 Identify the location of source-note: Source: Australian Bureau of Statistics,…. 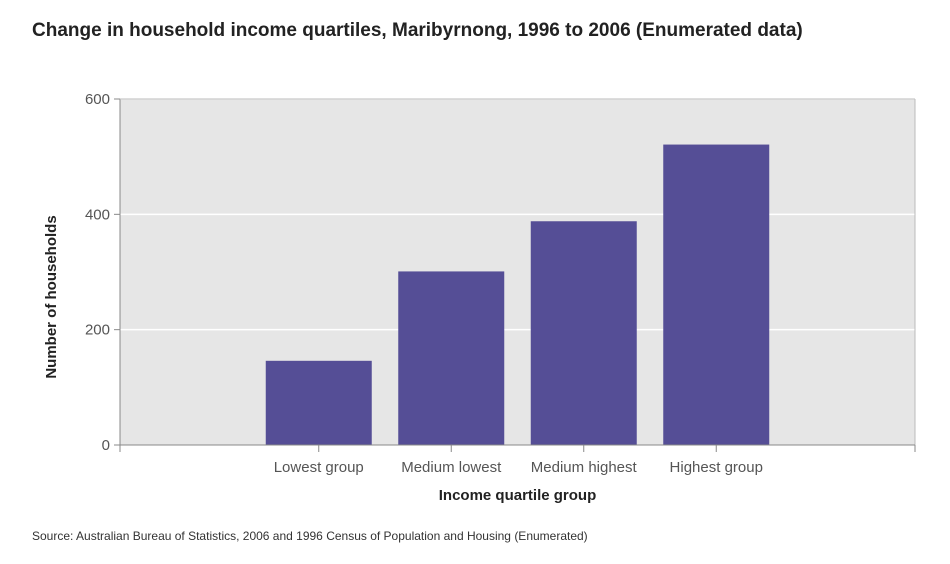
(310, 536).